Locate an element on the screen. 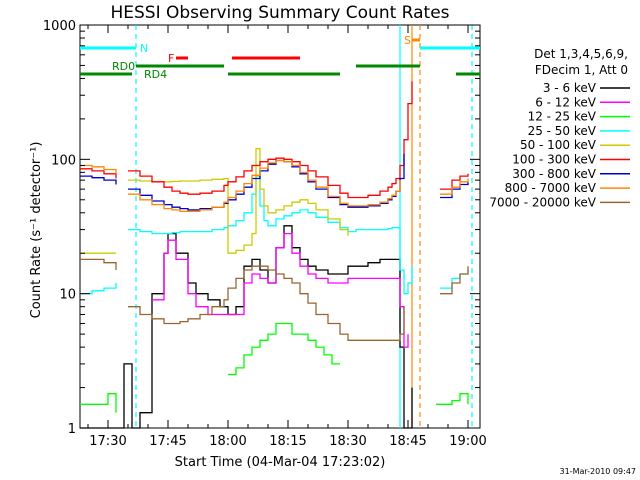  legend-entry-label: 50 - 100 keV is located at coordinates (558, 145).